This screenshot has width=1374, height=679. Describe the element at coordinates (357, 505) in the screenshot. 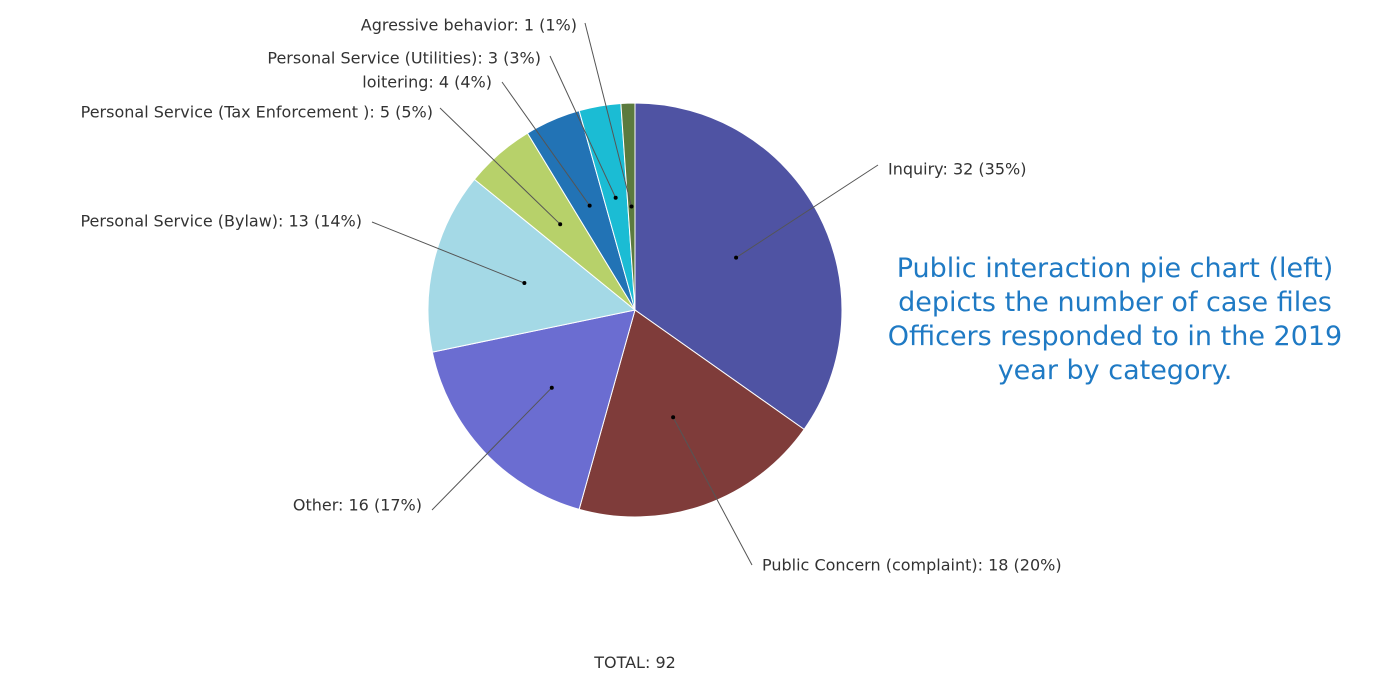

I see `slice-label: Other: 16 (17%)` at that location.